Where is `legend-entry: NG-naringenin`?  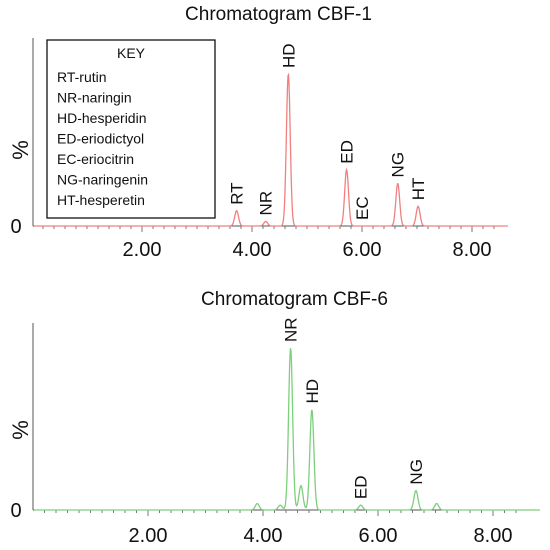 legend-entry: NG-naringenin is located at coordinates (102, 180).